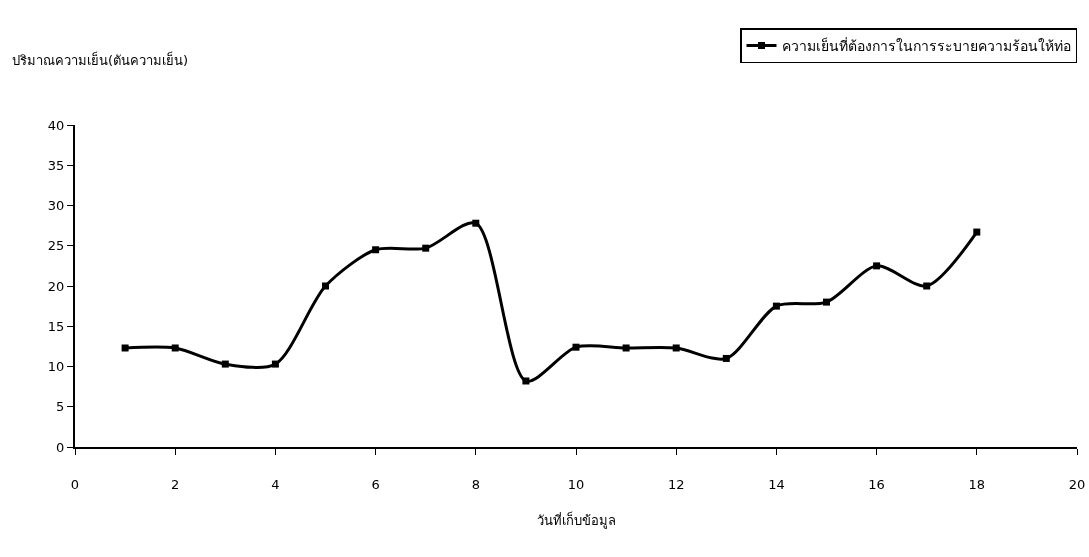 The image size is (1089, 557). Describe the element at coordinates (56, 286) in the screenshot. I see `y-tick-label: 20` at that location.